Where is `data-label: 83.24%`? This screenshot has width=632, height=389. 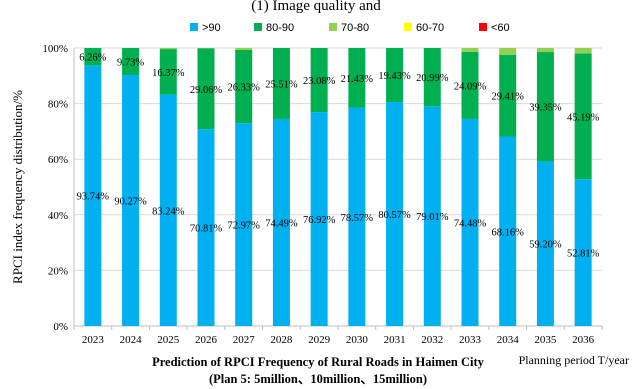
data-label: 83.24% is located at coordinates (168, 211).